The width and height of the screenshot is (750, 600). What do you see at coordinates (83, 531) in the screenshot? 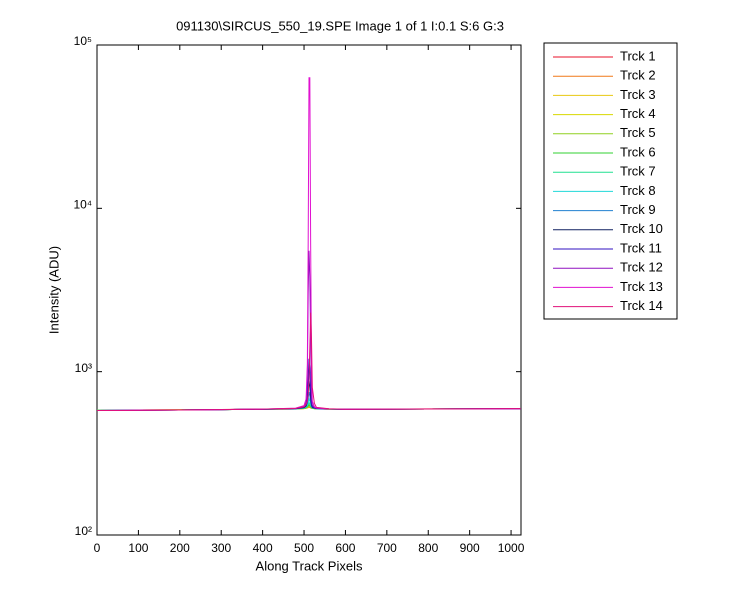
I see `y-tick-label: 10²` at bounding box center [83, 531].